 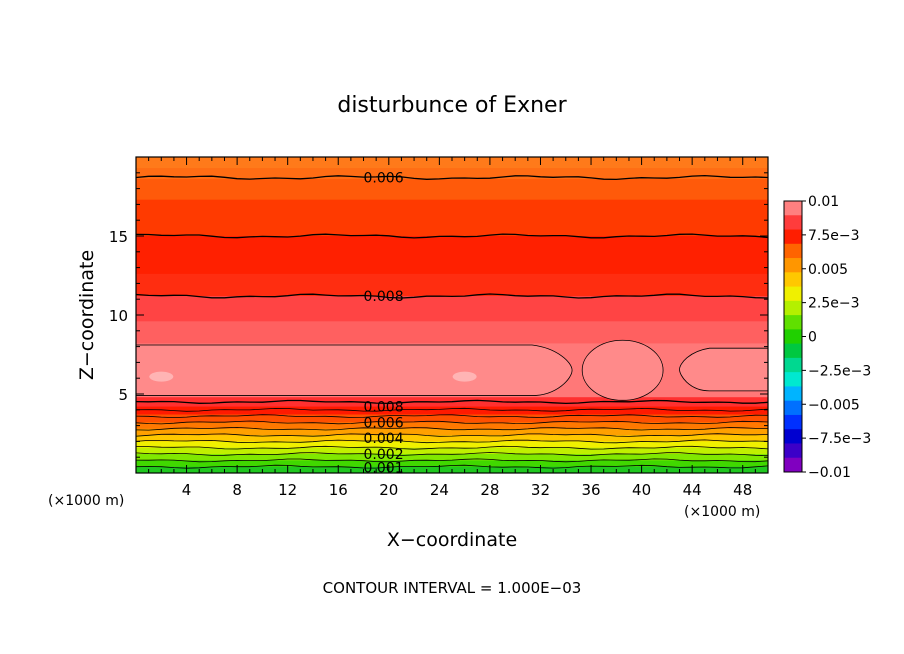 What do you see at coordinates (388, 490) in the screenshot?
I see `x-tick-label-4: 20` at bounding box center [388, 490].